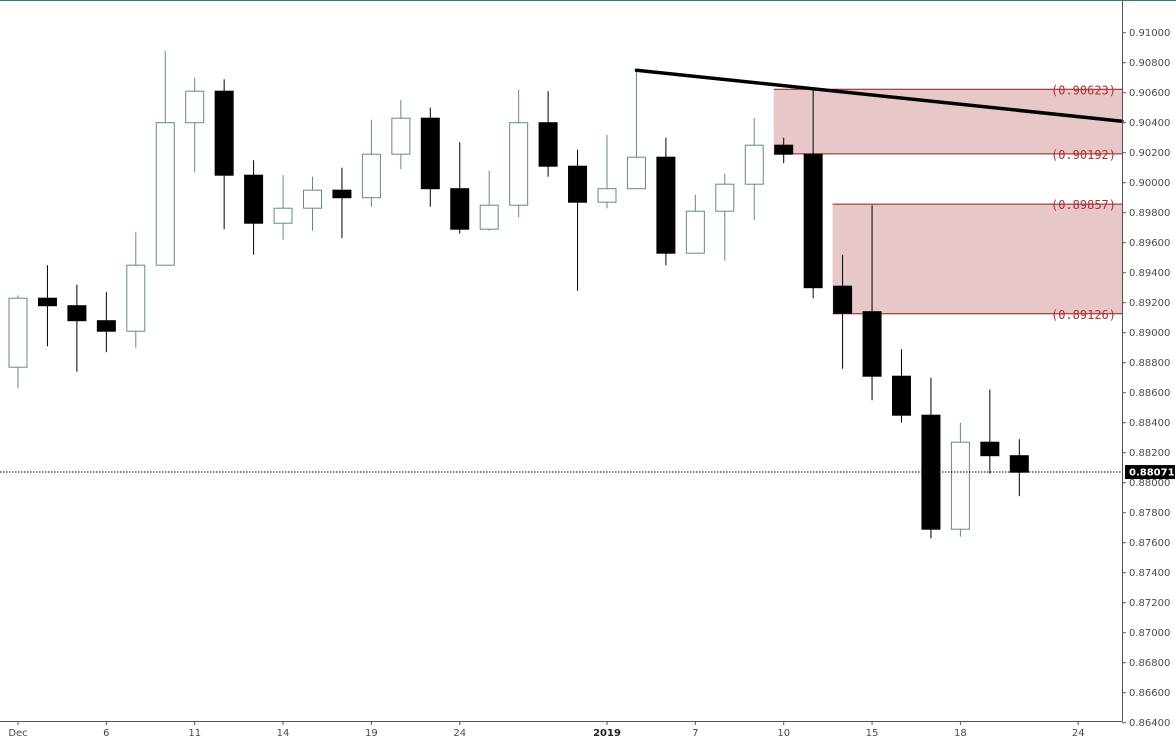  Describe the element at coordinates (1149, 483) in the screenshot. I see `y-tick-label: 0.88000` at that location.